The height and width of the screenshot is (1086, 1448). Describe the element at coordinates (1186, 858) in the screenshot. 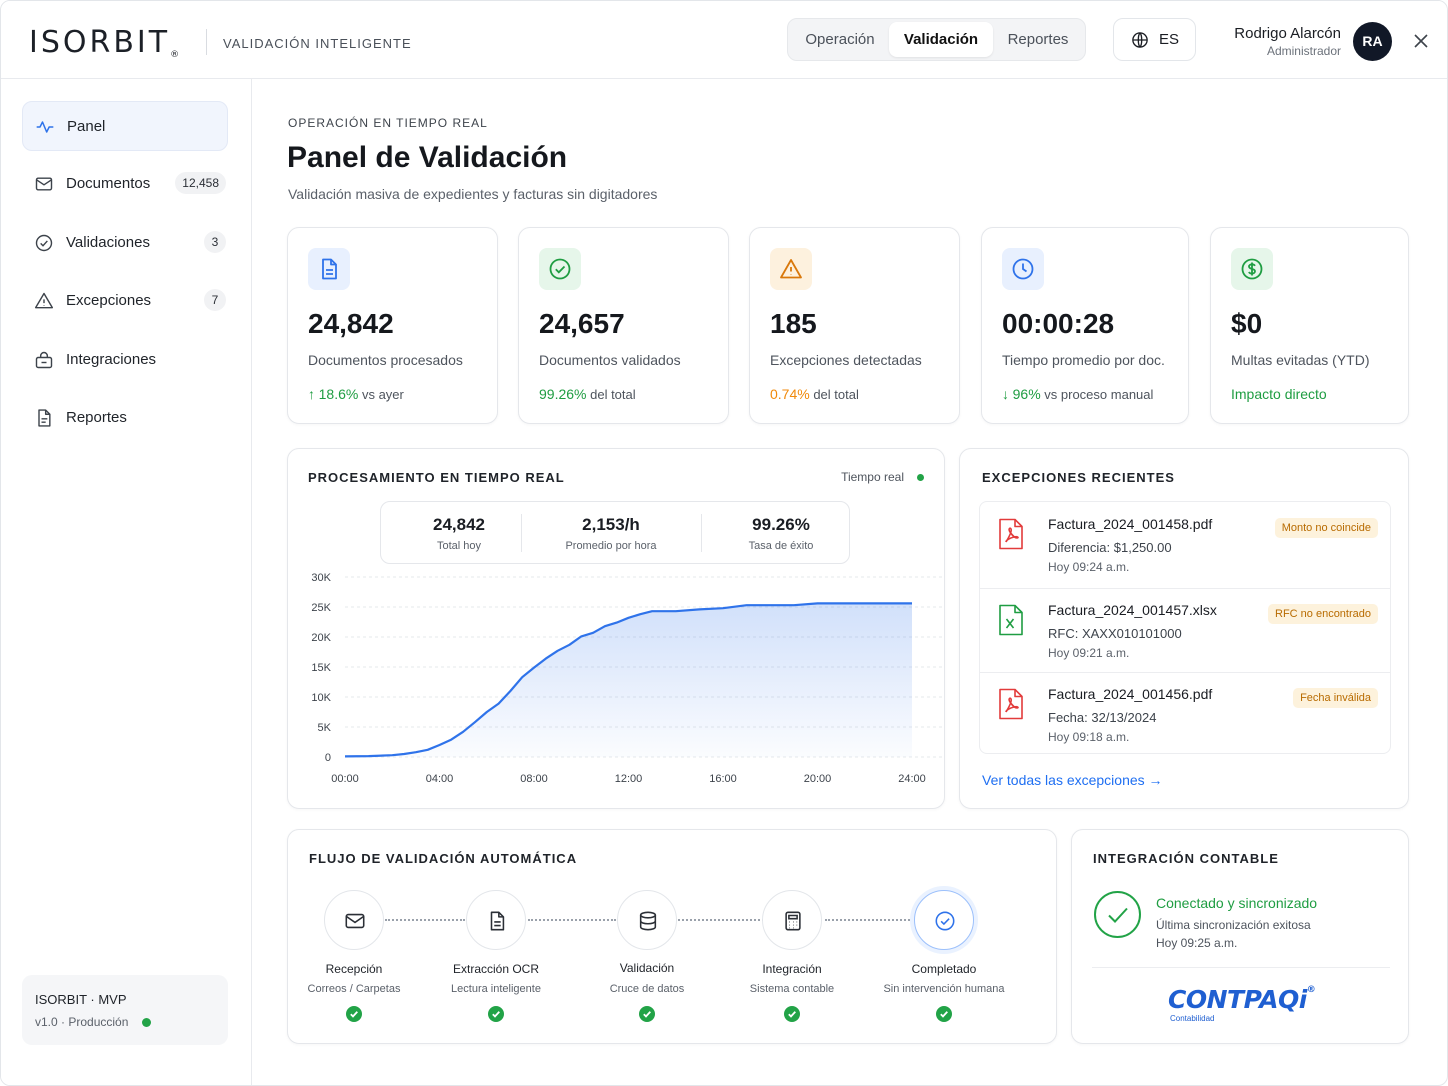

I see `integration-title: INTEGRACIÓN CONTABLE` at that location.